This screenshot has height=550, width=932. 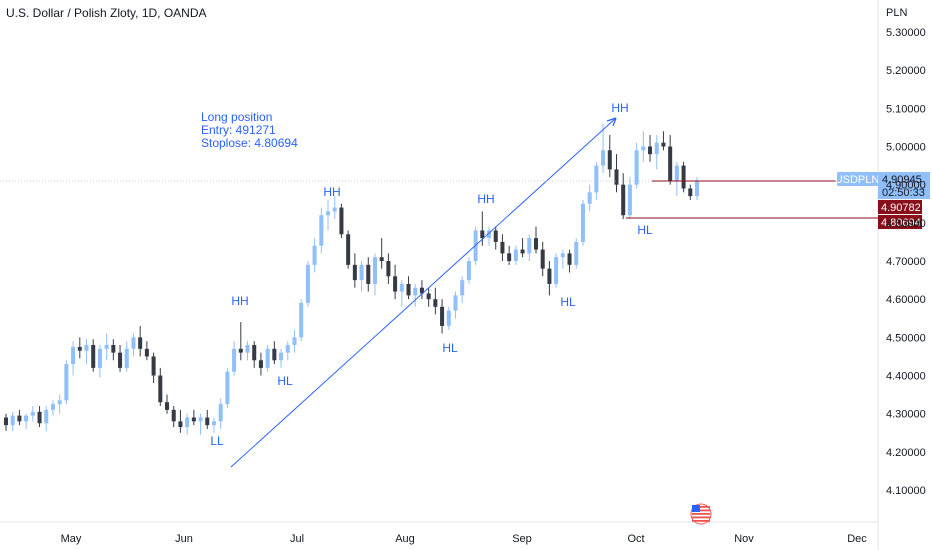 I want to click on x-tick-label: Nov, so click(x=744, y=539).